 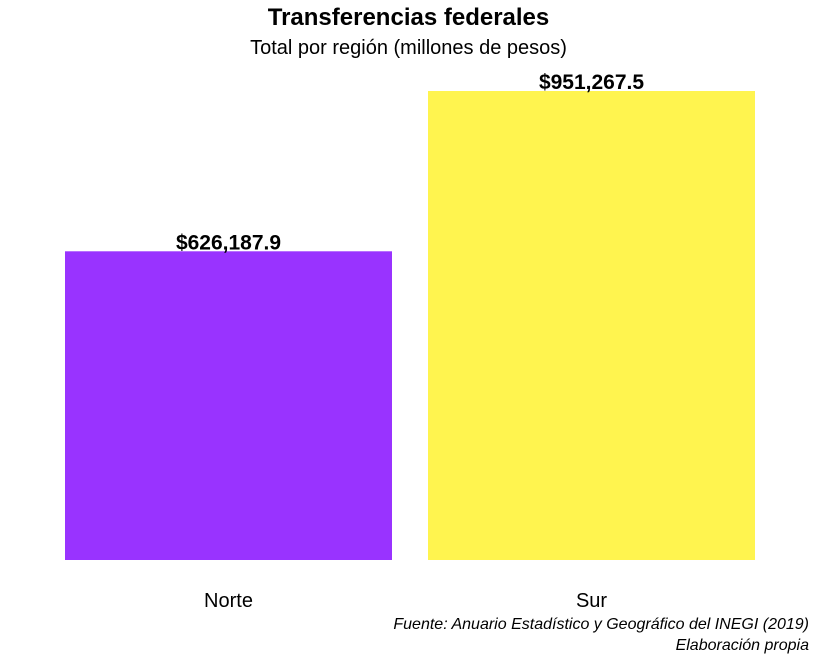 I want to click on x-tick-label-sur: Sur, so click(x=591, y=601).